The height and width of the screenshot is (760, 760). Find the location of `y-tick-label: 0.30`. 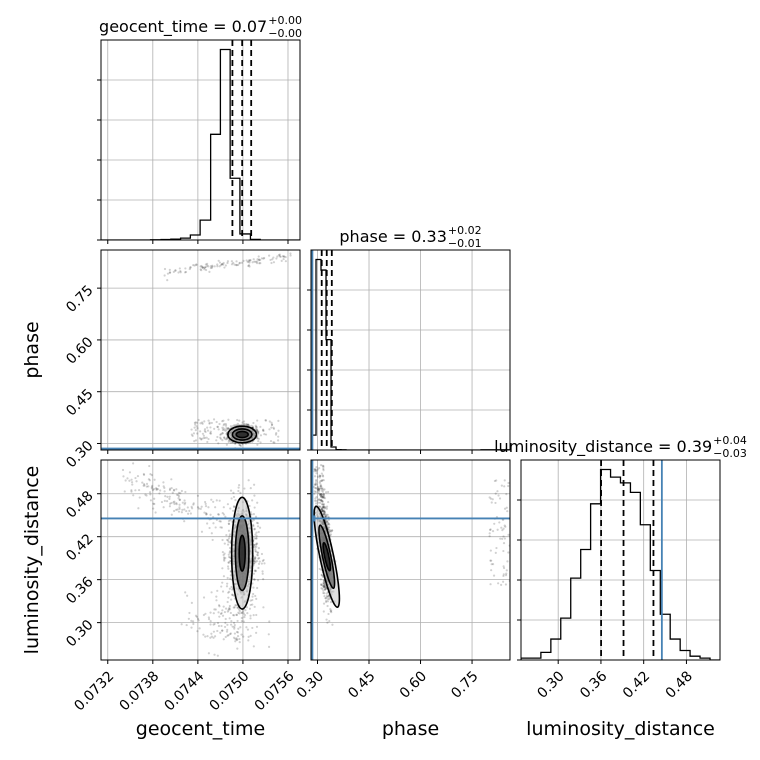

y-tick-label: 0.30 is located at coordinates (79, 633).